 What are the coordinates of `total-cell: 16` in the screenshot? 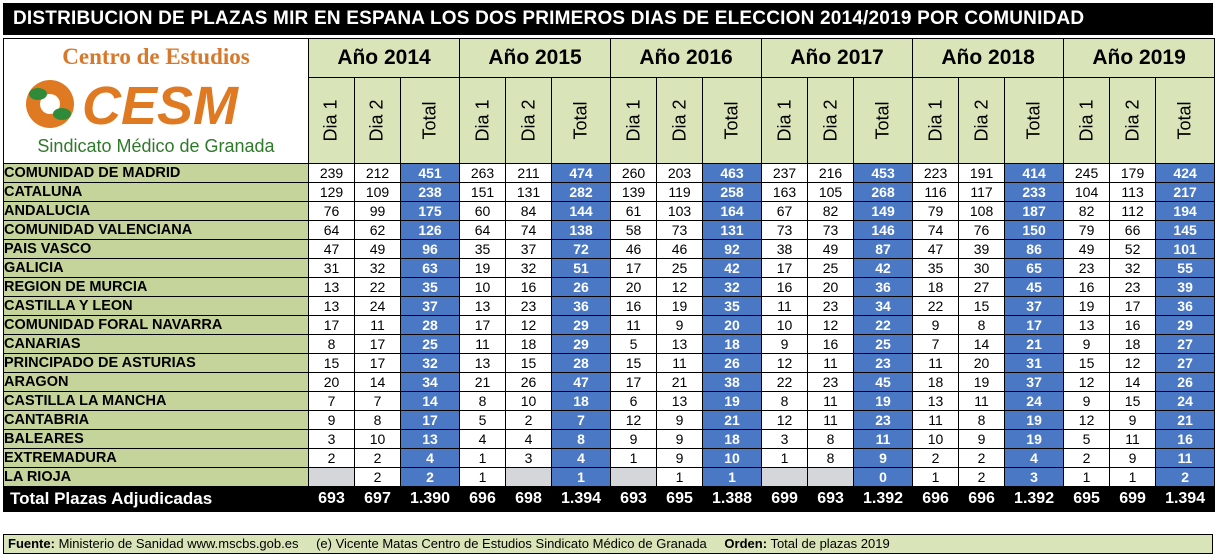 It's located at (1185, 439).